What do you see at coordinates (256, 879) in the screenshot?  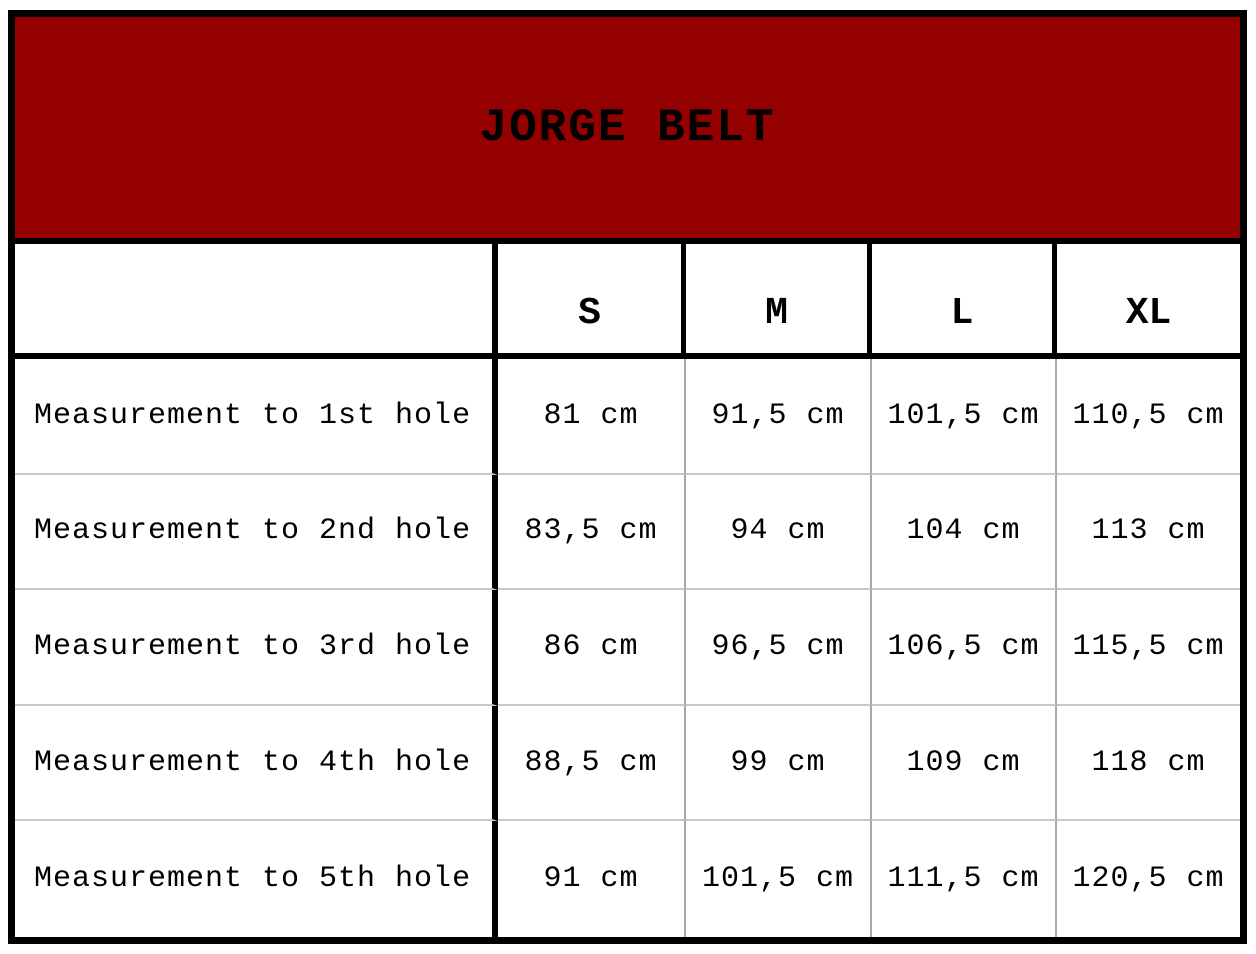 I see `row-label: Measurement to 5th hole` at bounding box center [256, 879].